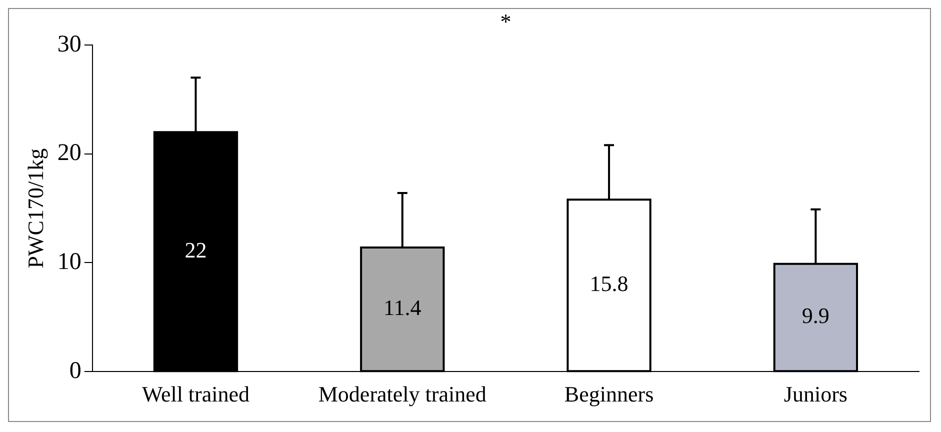 This screenshot has width=941, height=432. What do you see at coordinates (196, 394) in the screenshot?
I see `x-tick-label: Well trained` at bounding box center [196, 394].